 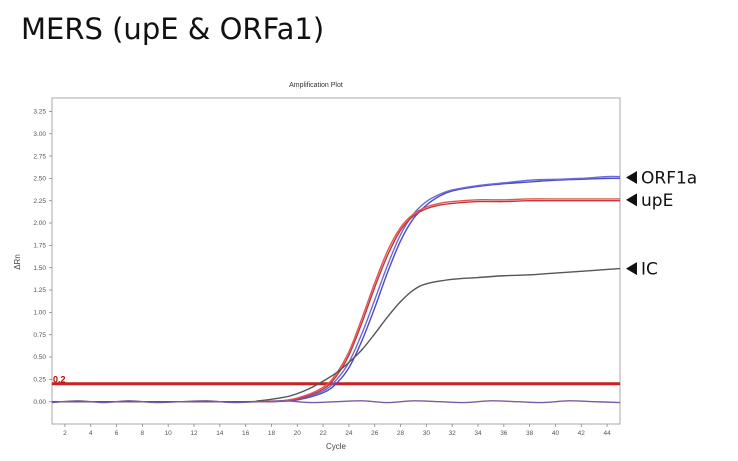 I want to click on x-tick-label: 10, so click(x=169, y=433).